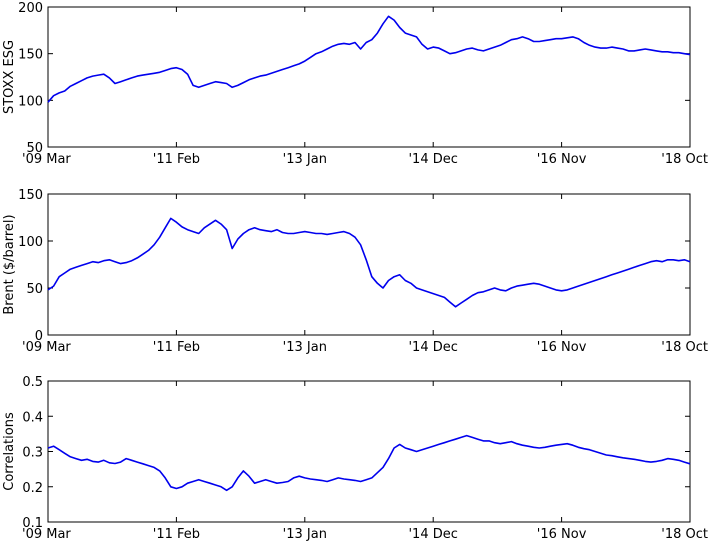  What do you see at coordinates (32, 488) in the screenshot?
I see `correlations-y-tick-label: 0.2` at bounding box center [32, 488].